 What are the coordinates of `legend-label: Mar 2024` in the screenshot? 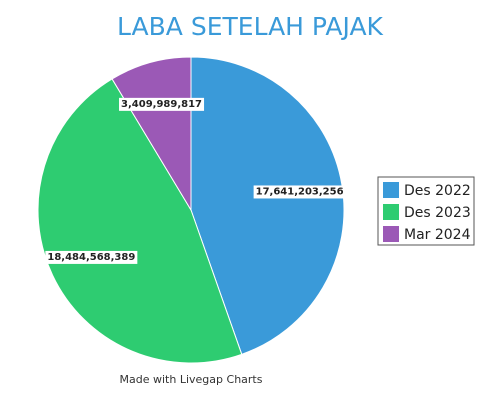 It's located at (437, 235).